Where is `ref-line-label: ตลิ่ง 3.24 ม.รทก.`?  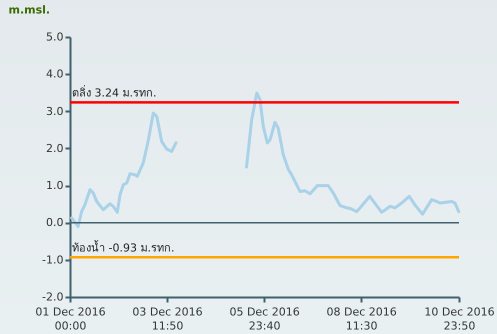 ref-line-label: ตลิ่ง 3.24 ม.รทก. is located at coordinates (114, 92).